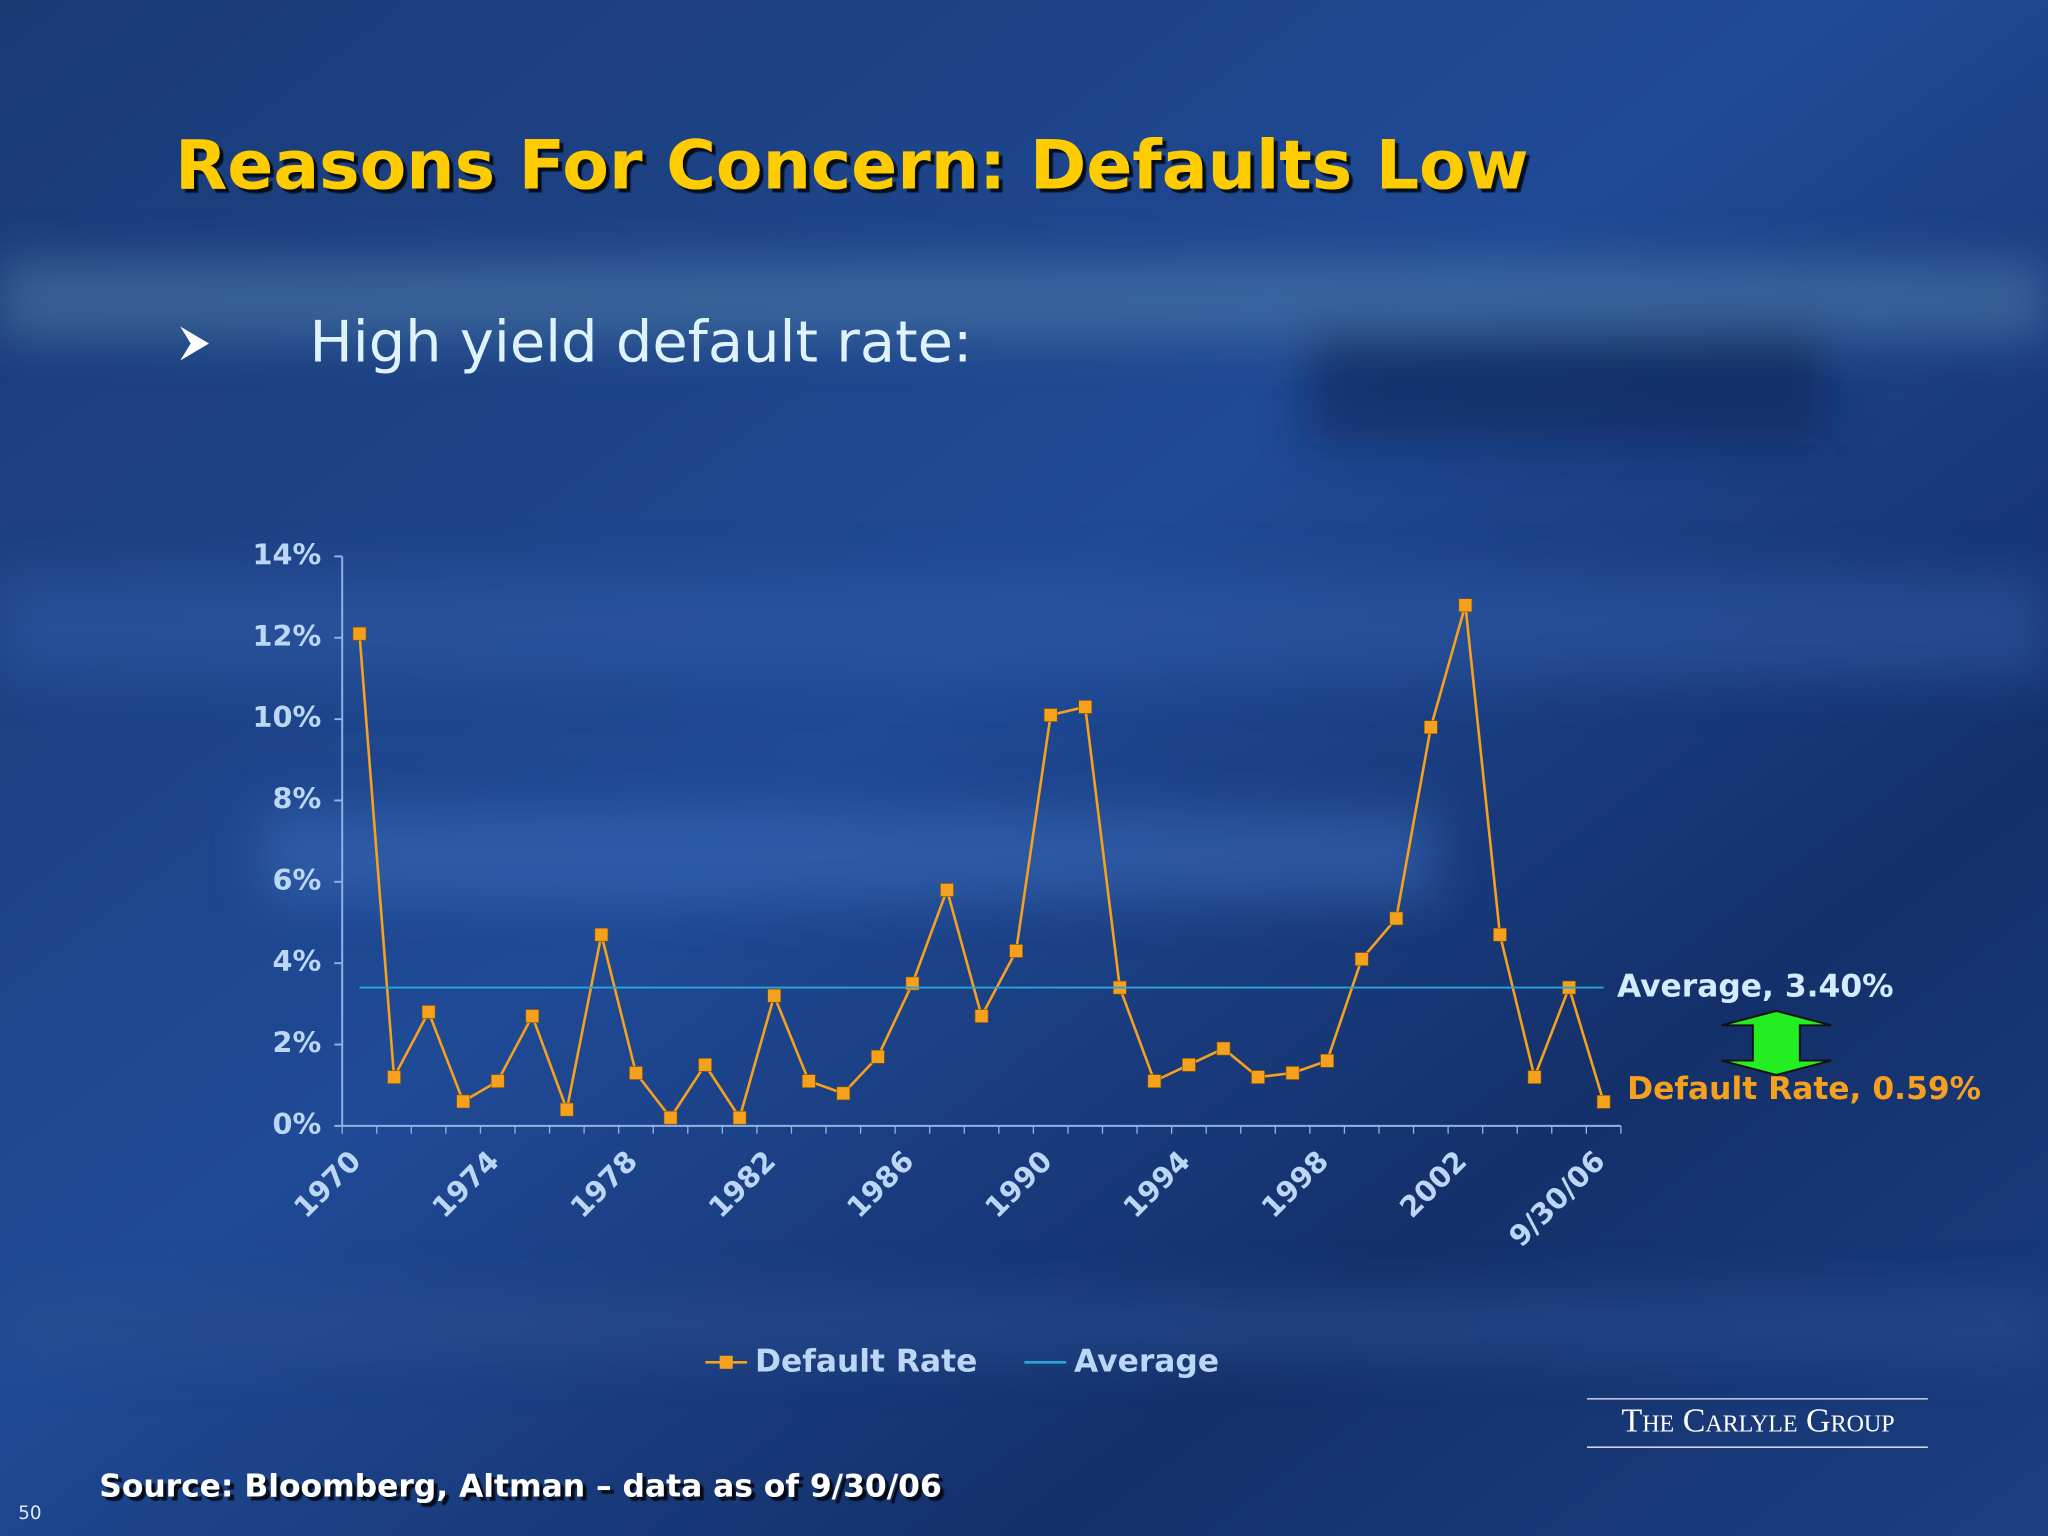 This screenshot has width=2048, height=1536. I want to click on page-number: 50, so click(29, 1513).